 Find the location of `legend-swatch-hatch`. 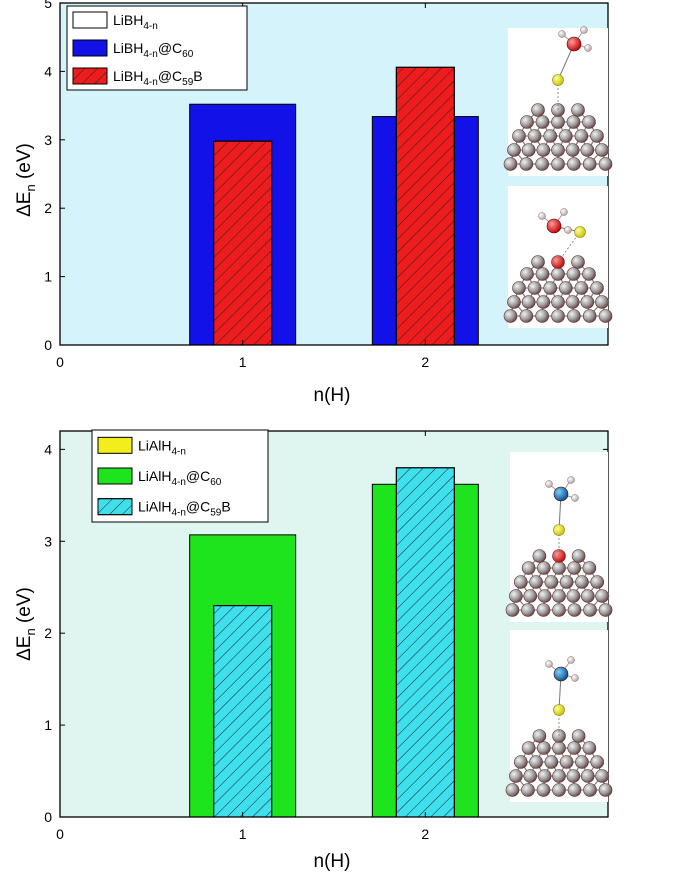

legend-swatch-hatch is located at coordinates (115, 507).